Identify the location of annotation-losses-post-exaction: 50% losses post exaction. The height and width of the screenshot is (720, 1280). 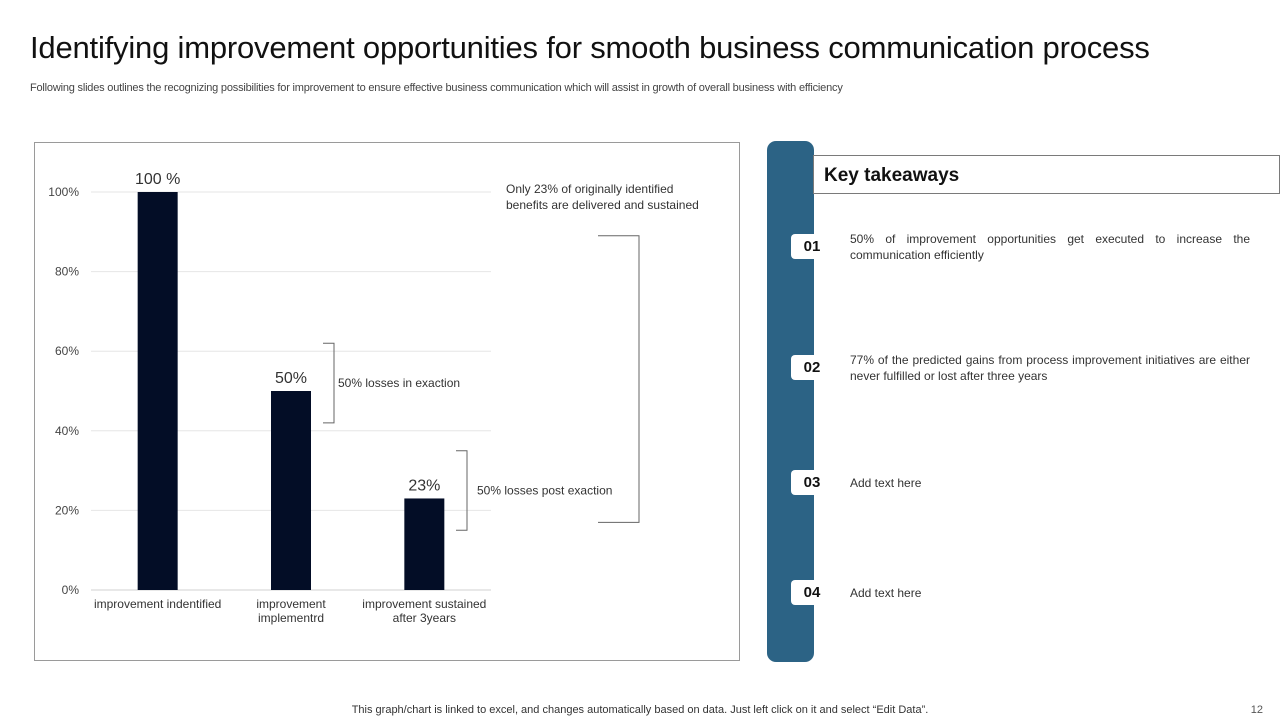
(544, 491).